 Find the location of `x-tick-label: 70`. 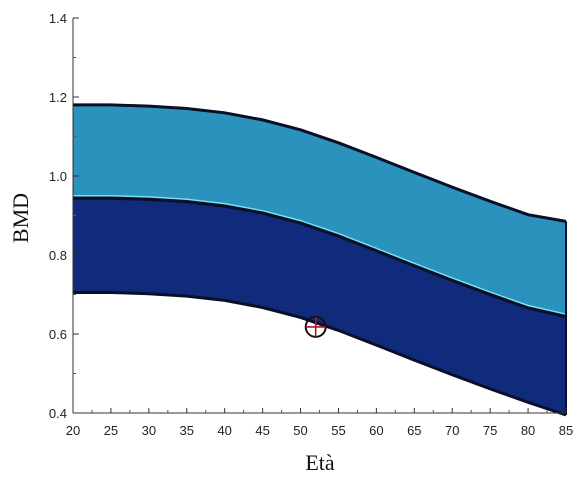

x-tick-label: 70 is located at coordinates (452, 430).